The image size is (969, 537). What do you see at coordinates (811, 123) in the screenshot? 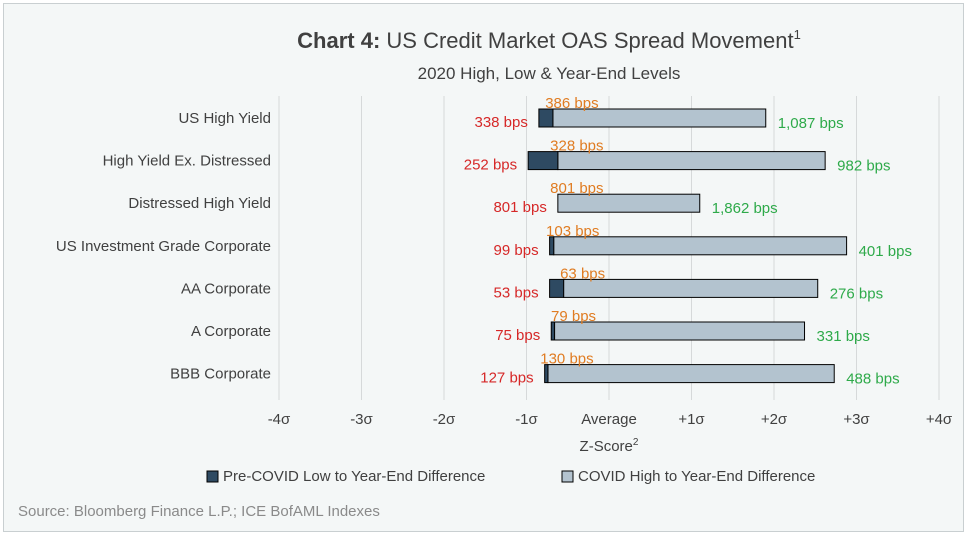
I see `label-covid-high: 1,087 bps` at bounding box center [811, 123].